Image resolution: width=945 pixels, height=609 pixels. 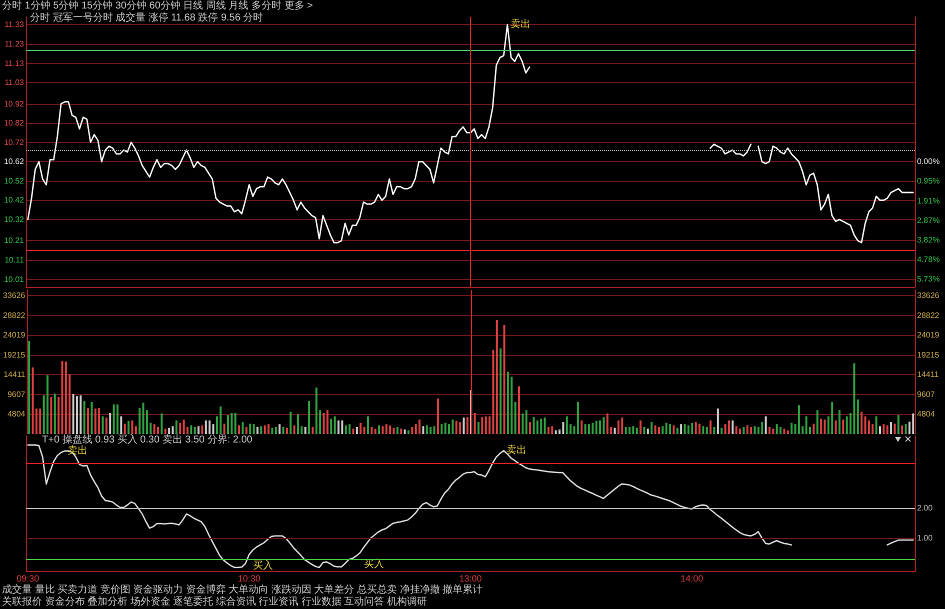 What do you see at coordinates (926, 414) in the screenshot?
I see `y2-tick-label: 4804` at bounding box center [926, 414].